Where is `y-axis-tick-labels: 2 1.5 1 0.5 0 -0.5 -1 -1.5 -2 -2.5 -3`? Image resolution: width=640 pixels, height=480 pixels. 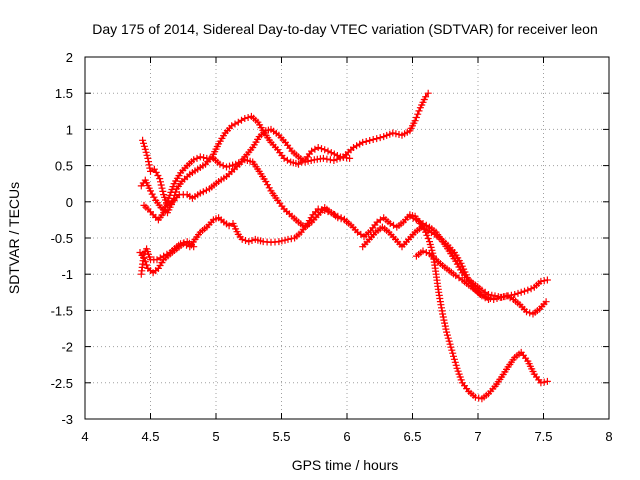
y-axis-tick-labels: 2 1.5 1 0.5 0 -0.5 -1 -1.5 -2 -2.5 -3 is located at coordinates (62, 238).